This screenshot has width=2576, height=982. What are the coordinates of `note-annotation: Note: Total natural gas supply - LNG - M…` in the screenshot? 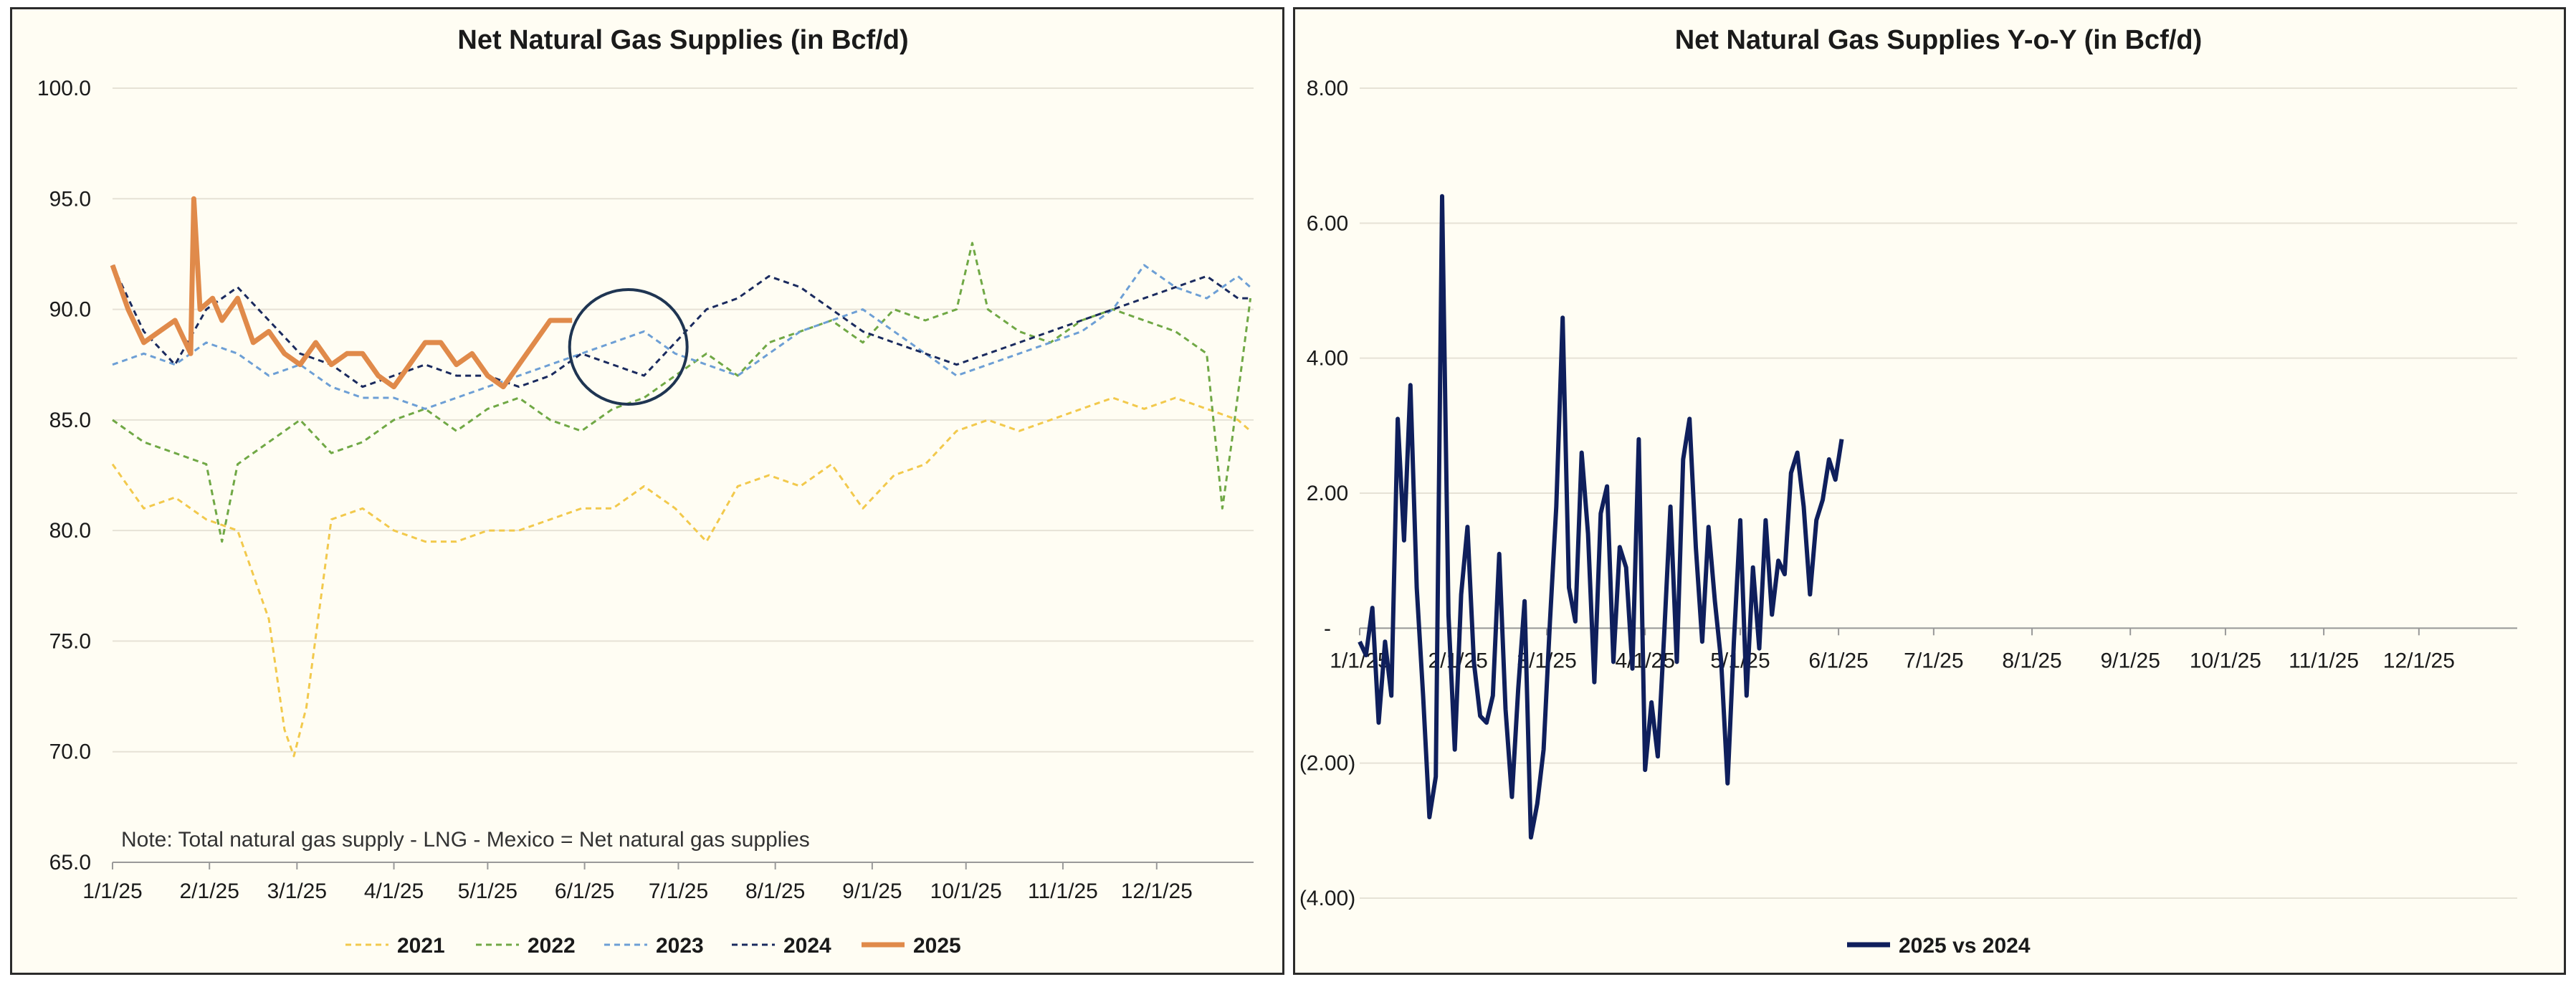 It's located at (465, 840).